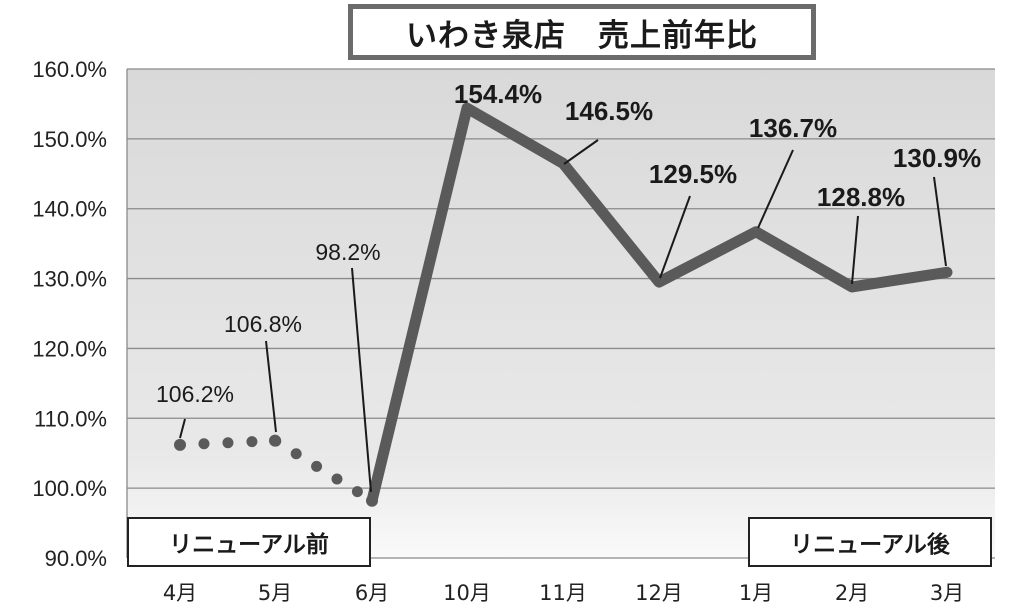 The height and width of the screenshot is (610, 1024). Describe the element at coordinates (249, 542) in the screenshot. I see `renewal-before-label: リニューアル前` at that location.